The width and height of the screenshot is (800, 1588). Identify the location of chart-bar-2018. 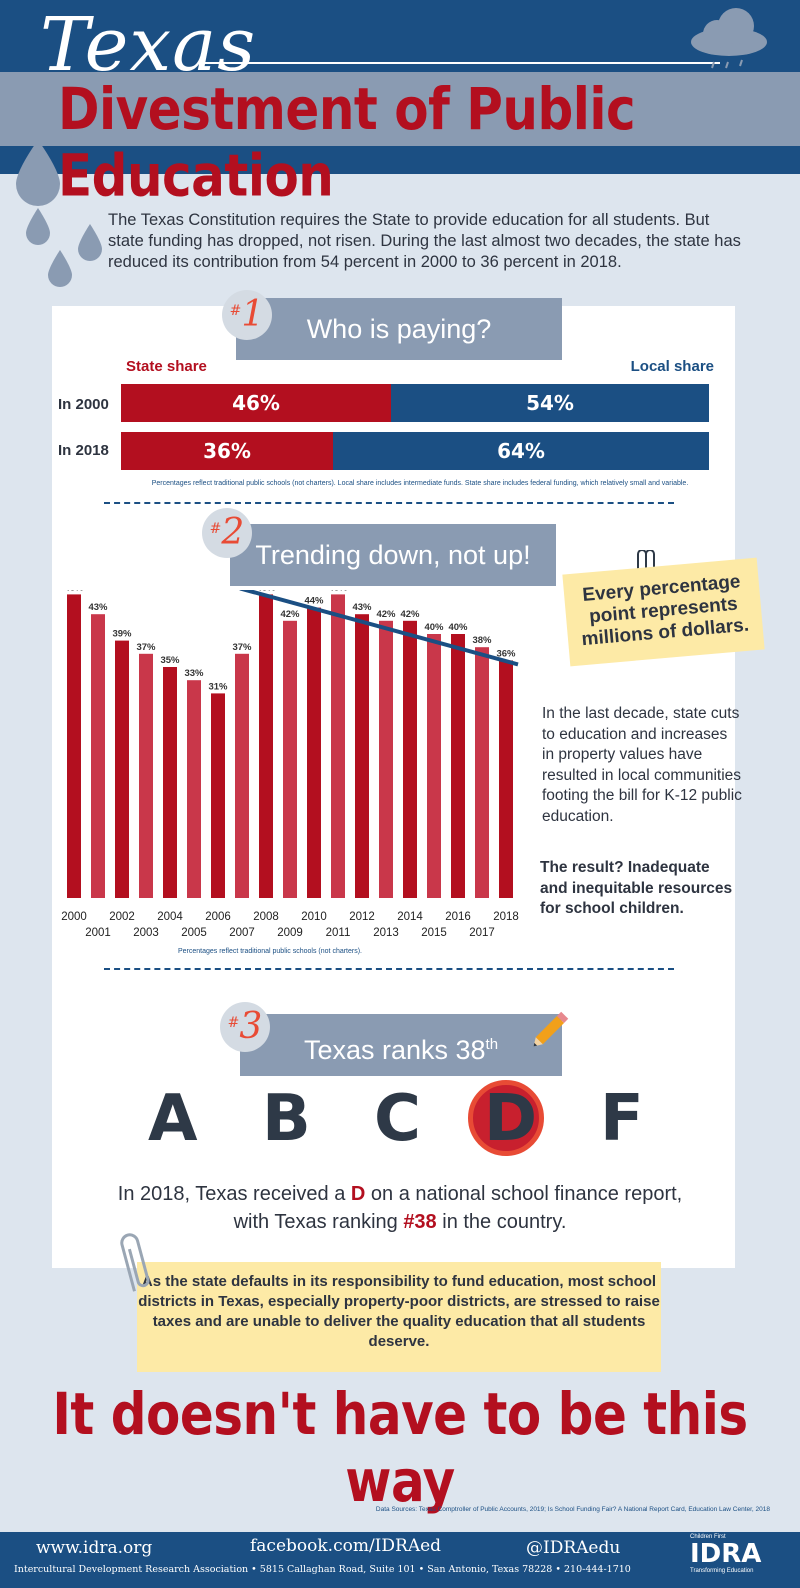
(506, 779).